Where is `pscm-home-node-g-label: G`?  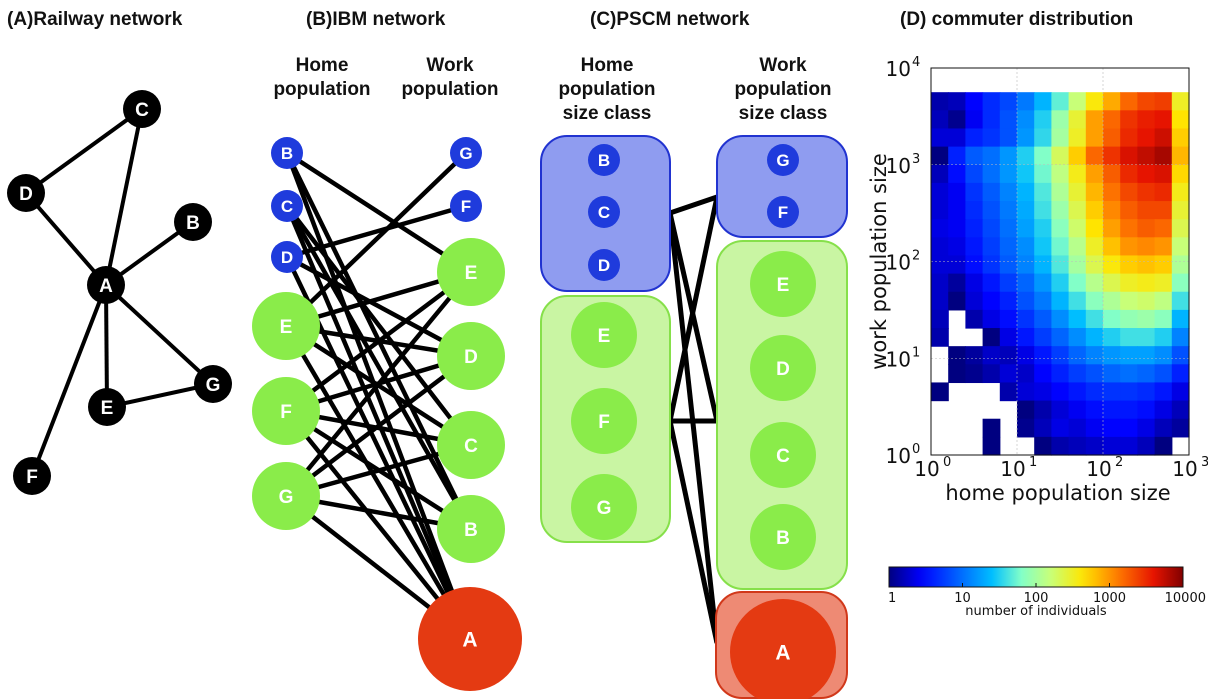 pscm-home-node-g-label: G is located at coordinates (604, 508).